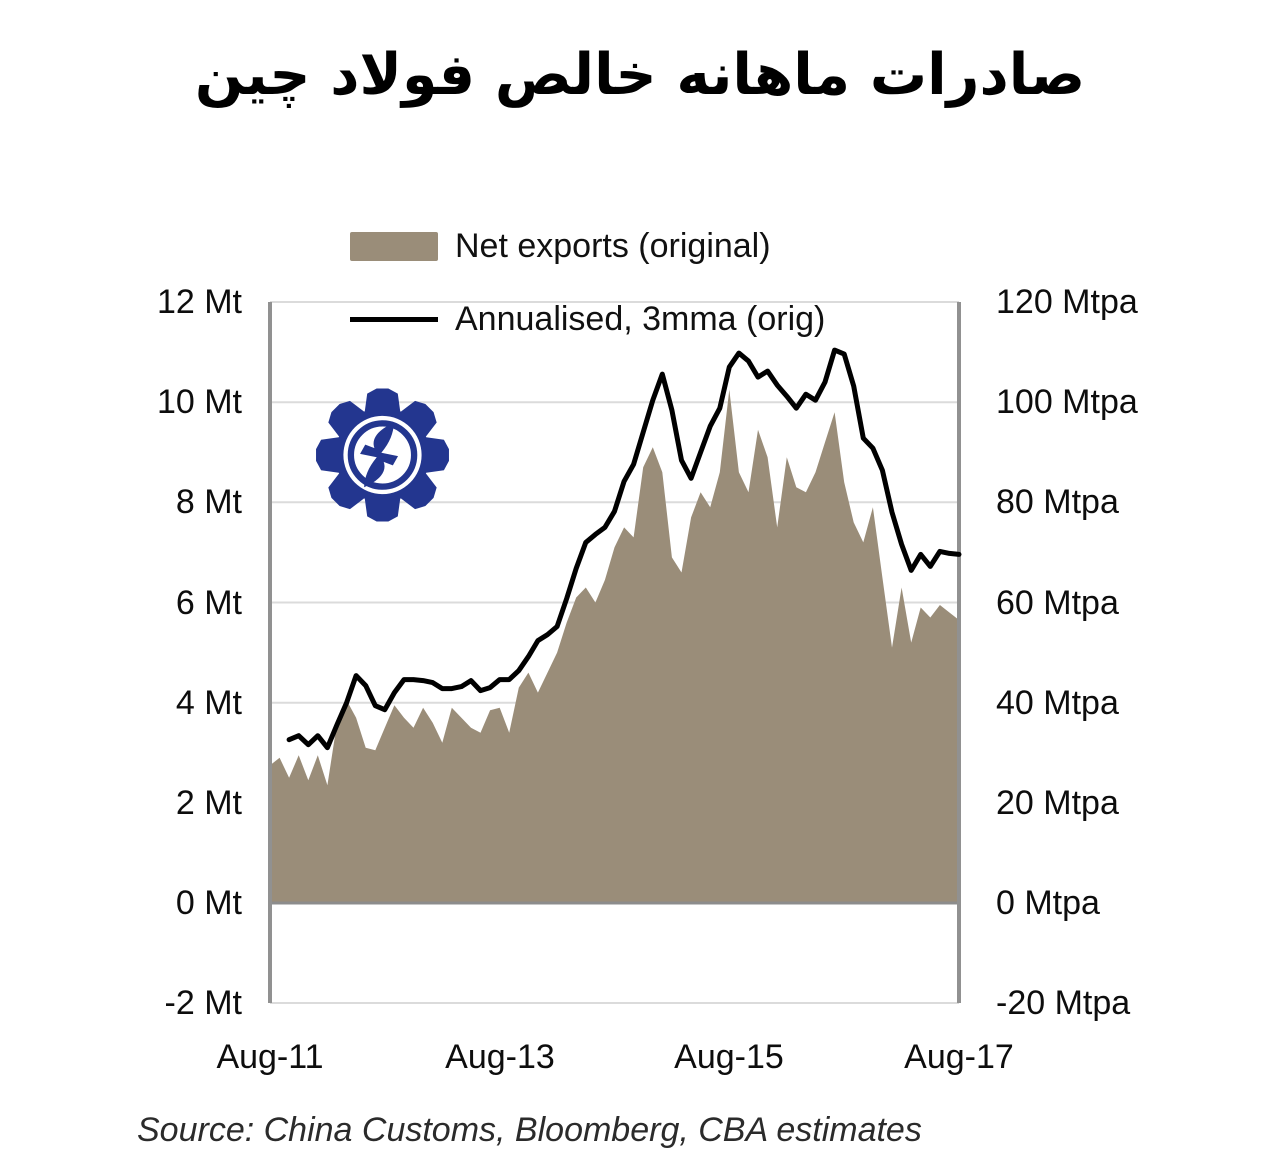 This screenshot has height=1161, width=1280. What do you see at coordinates (613, 245) in the screenshot?
I see `net-exports-label: Net exports (original)` at bounding box center [613, 245].